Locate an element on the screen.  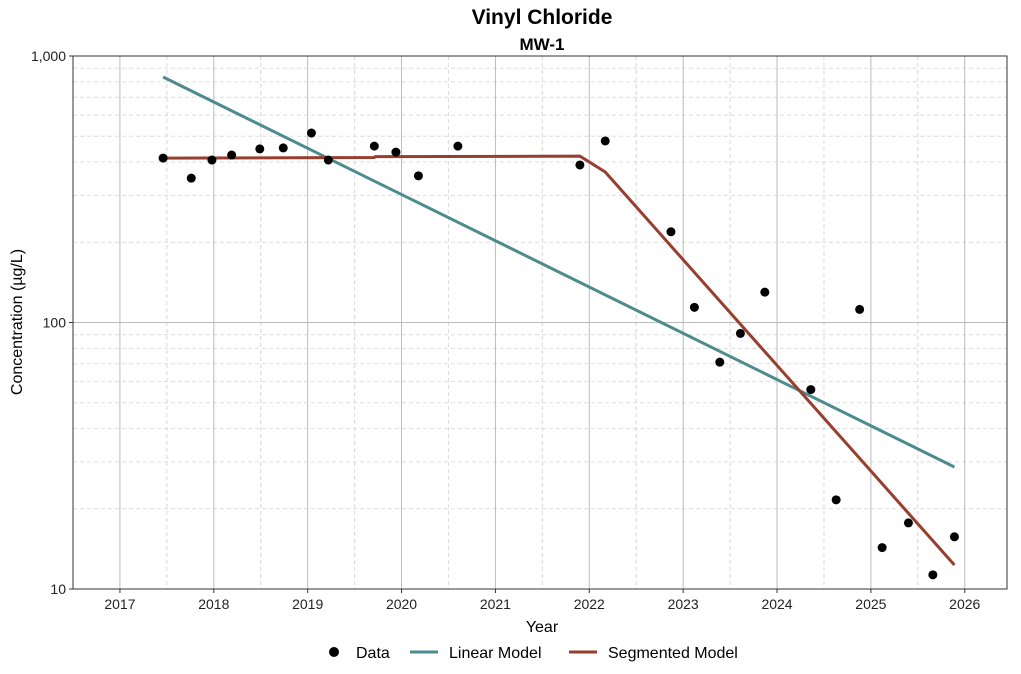
y-tick-label: 100 is located at coordinates (55, 323).